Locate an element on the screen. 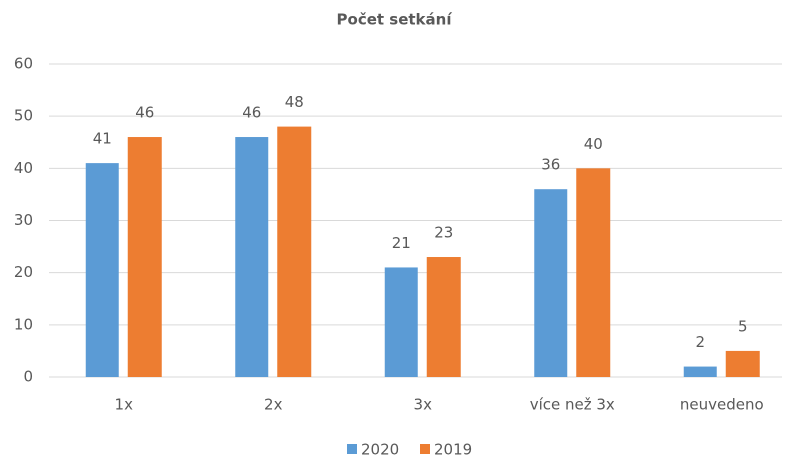 The image size is (788, 458). y-tick-label: 20 is located at coordinates (23, 272).